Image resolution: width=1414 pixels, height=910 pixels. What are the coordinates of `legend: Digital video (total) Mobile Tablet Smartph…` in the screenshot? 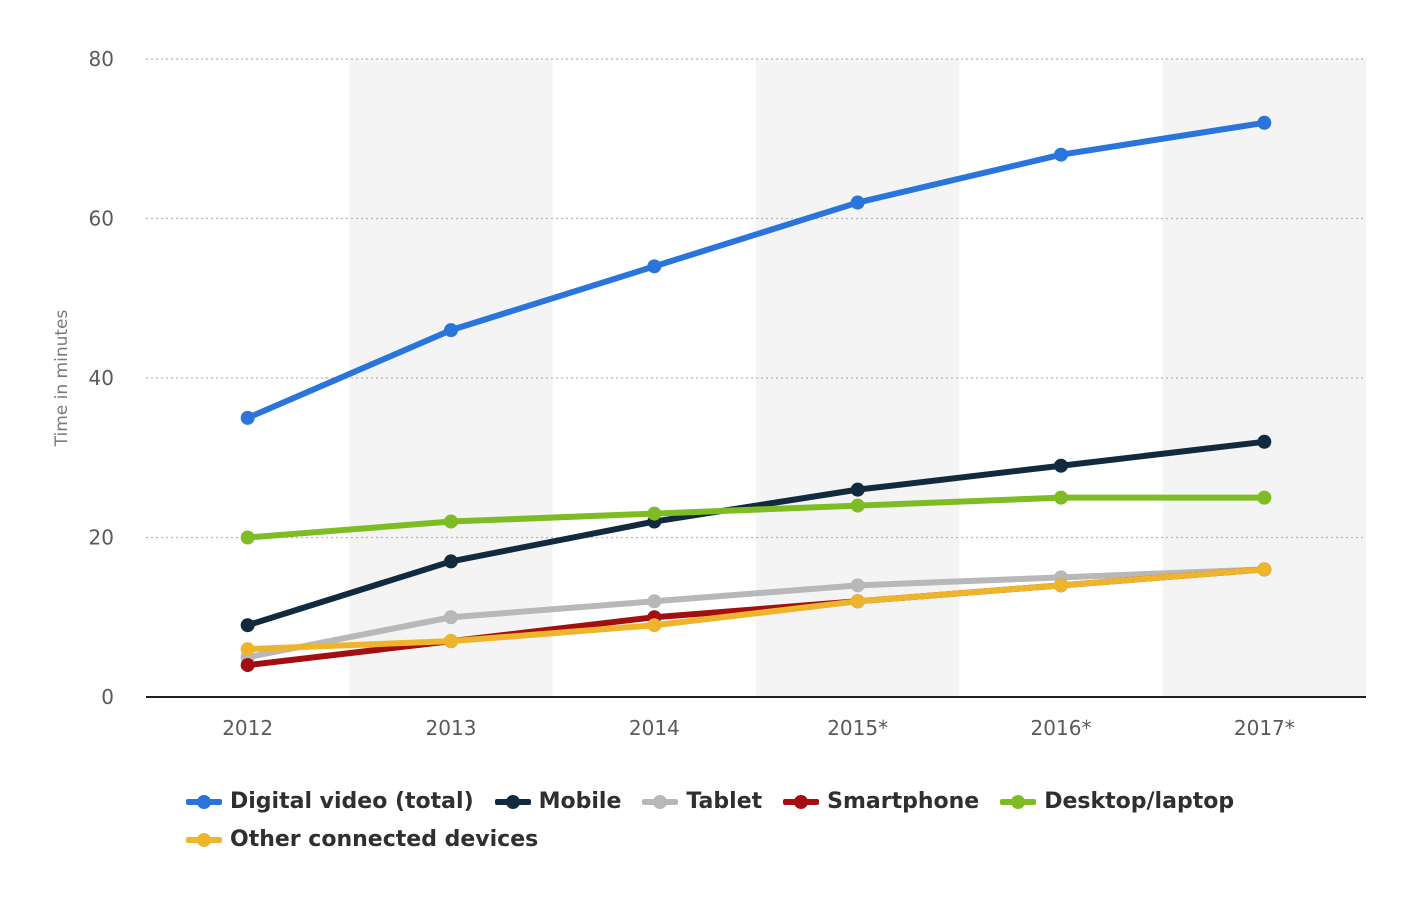 It's located at (746, 820).